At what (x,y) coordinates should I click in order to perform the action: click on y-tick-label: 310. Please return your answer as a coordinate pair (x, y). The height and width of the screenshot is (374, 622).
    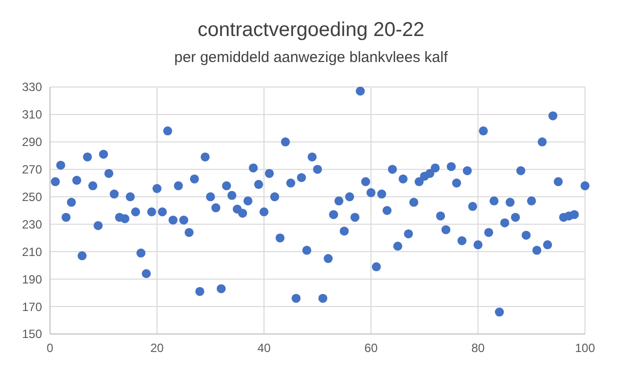
    Looking at the image, I should click on (32, 115).